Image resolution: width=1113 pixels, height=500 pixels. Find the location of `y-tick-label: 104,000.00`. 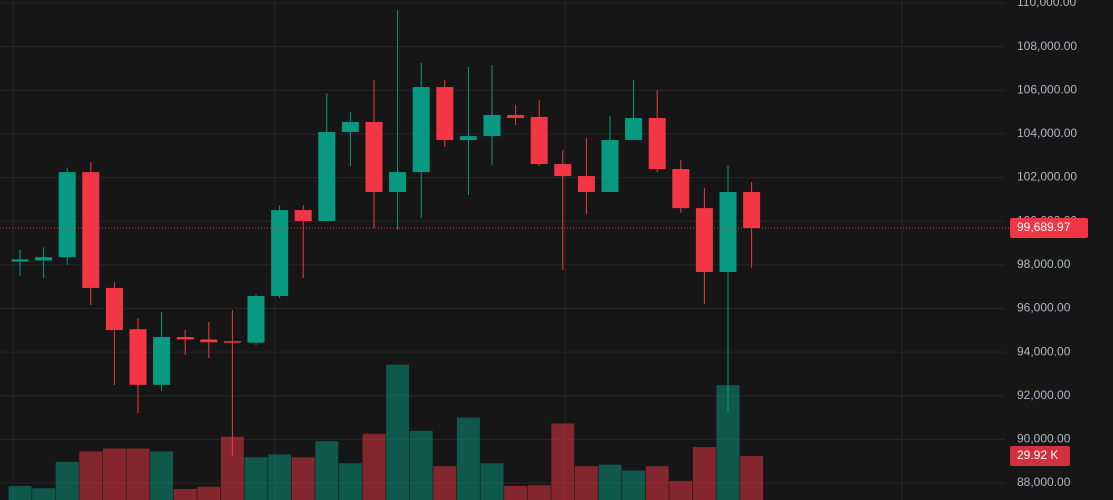

y-tick-label: 104,000.00 is located at coordinates (1047, 133).